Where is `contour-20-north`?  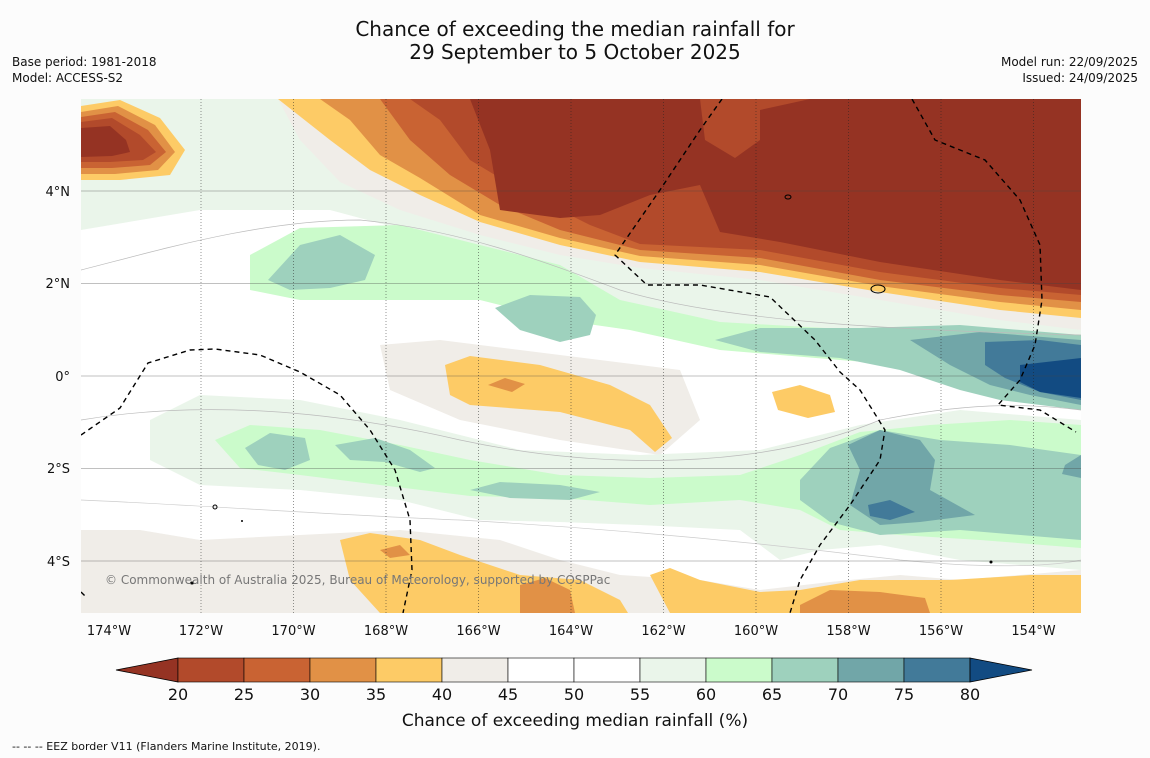
contour-20-north is located at coordinates (775, 194).